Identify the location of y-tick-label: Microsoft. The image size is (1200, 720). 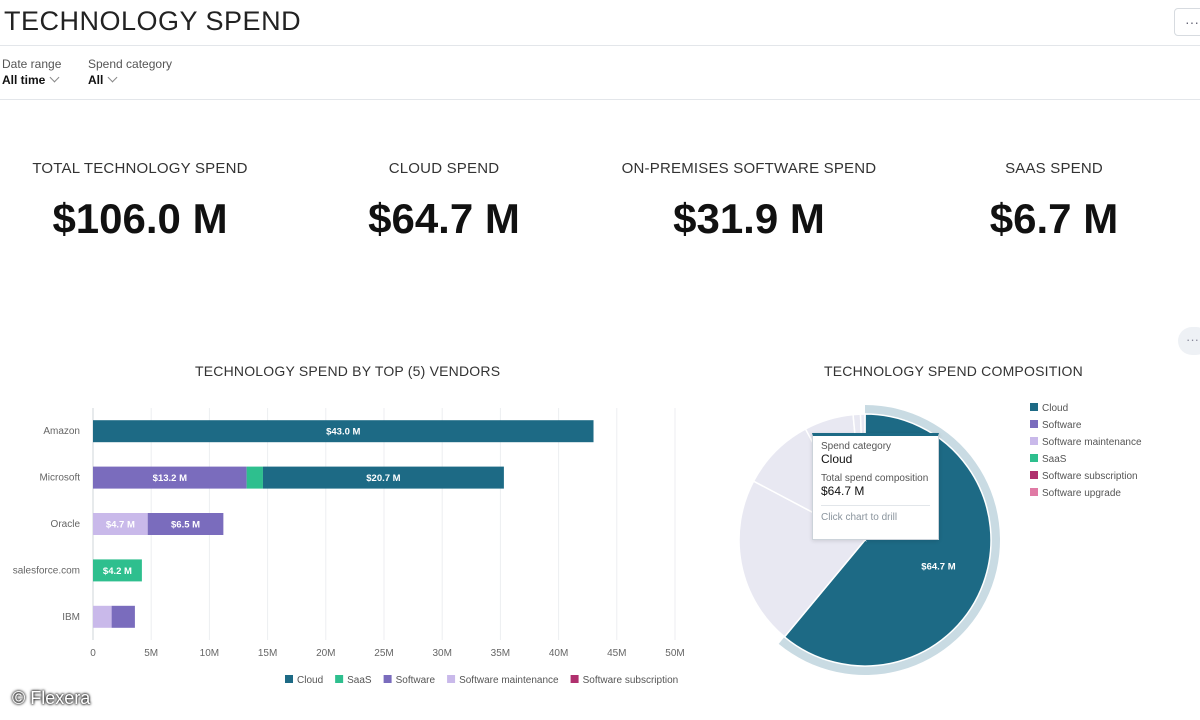
(59, 478).